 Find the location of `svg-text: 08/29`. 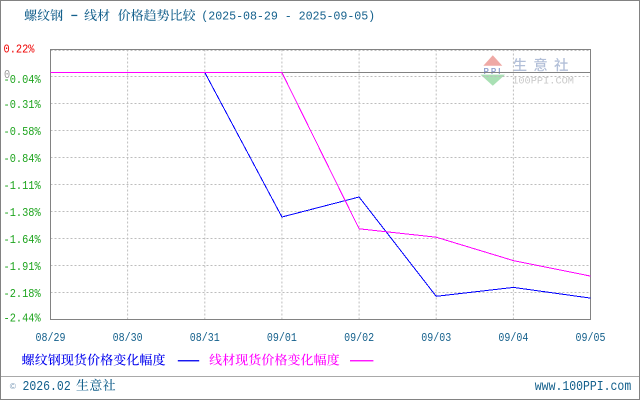

svg-text: 08/29 is located at coordinates (51, 338).